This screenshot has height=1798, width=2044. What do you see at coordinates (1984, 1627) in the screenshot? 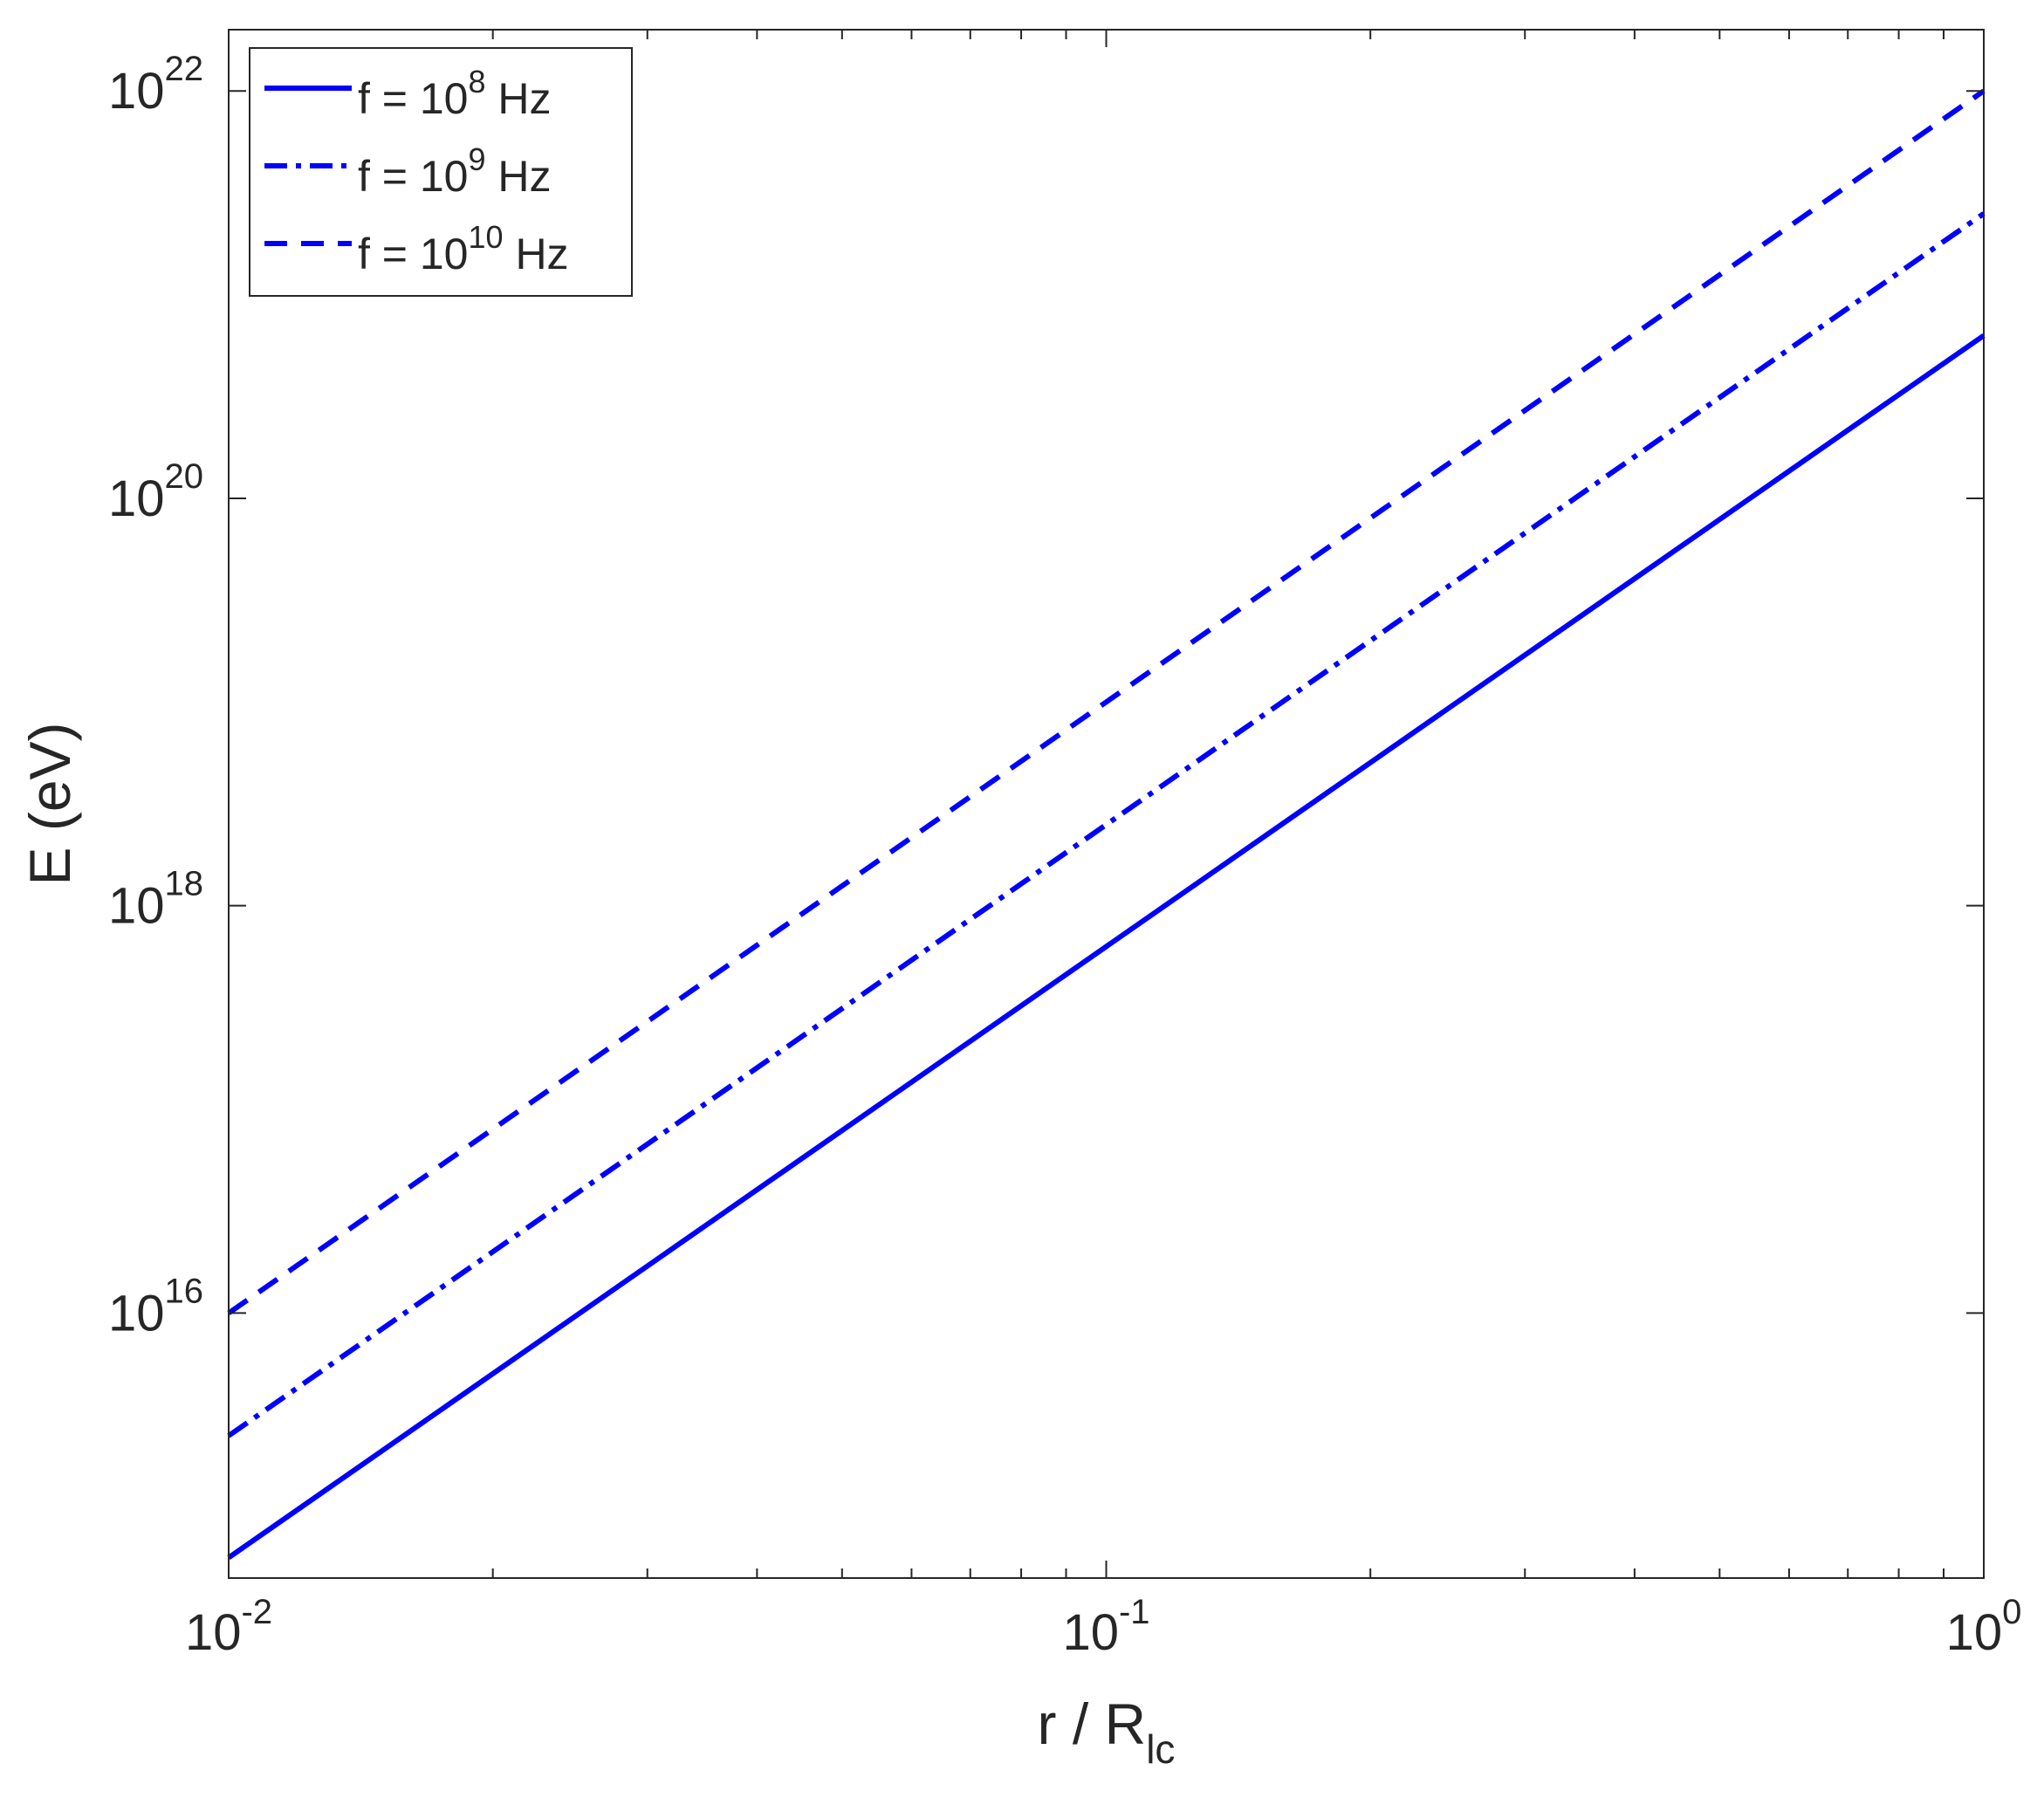
I see `x-tick-label: 10⁰` at bounding box center [1984, 1627].